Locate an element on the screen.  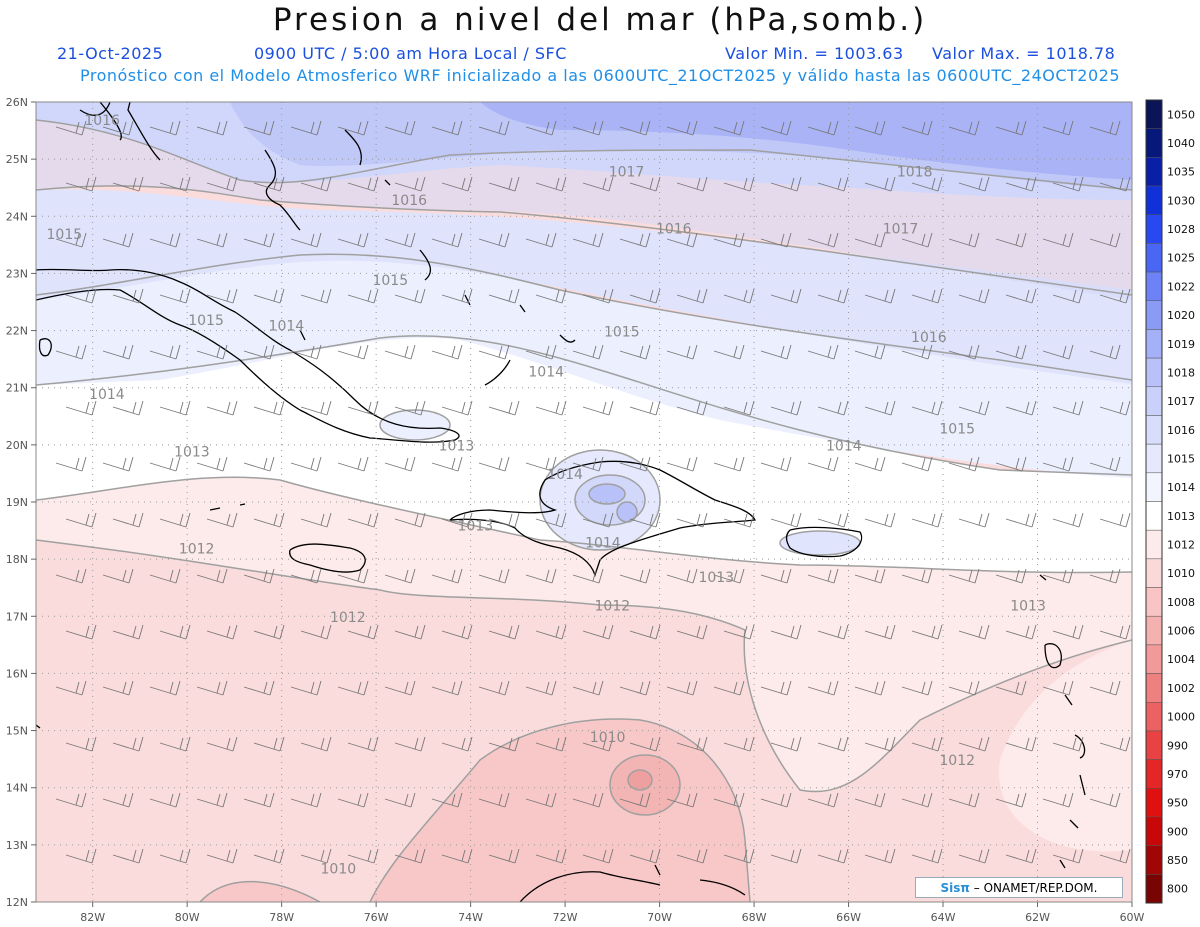
legend-label: 950 is located at coordinates (1177, 803).